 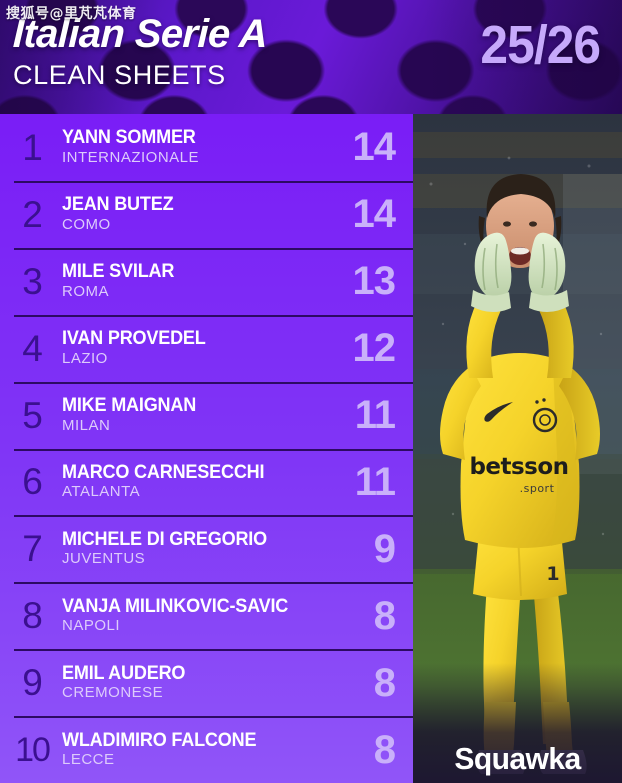 I want to click on player-block: MIKE MAIGNAN MILAN, so click(x=191, y=415).